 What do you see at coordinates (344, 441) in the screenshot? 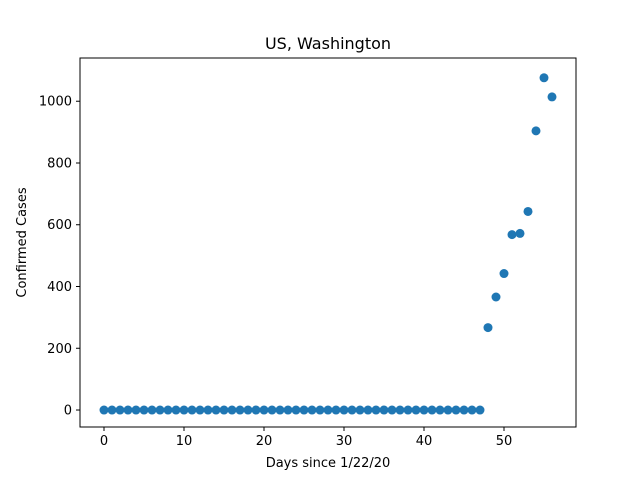
I see `x-tick-label: 30` at bounding box center [344, 441].